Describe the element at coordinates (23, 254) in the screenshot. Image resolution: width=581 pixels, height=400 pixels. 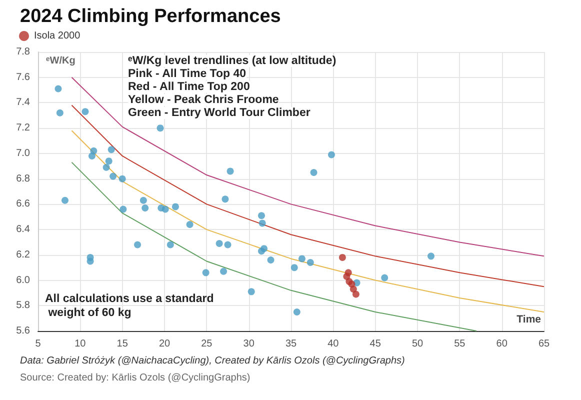
I see `y-tick-label: 6.2` at that location.